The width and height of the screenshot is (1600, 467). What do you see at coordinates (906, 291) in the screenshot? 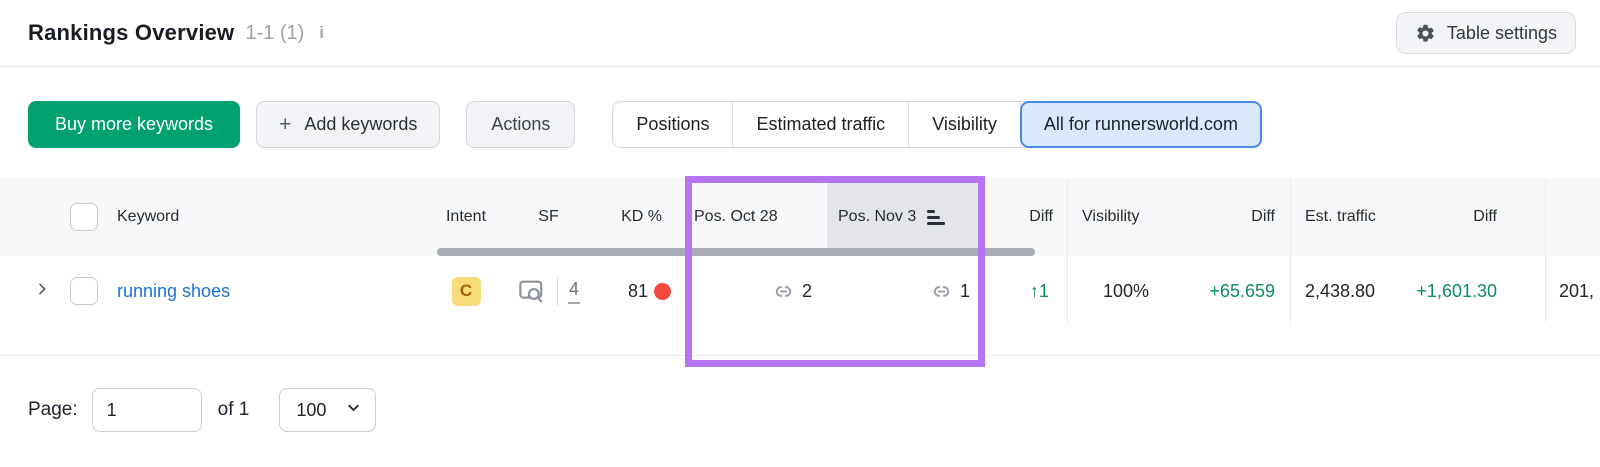
I see `pos-nov3-cell: 1` at bounding box center [906, 291].